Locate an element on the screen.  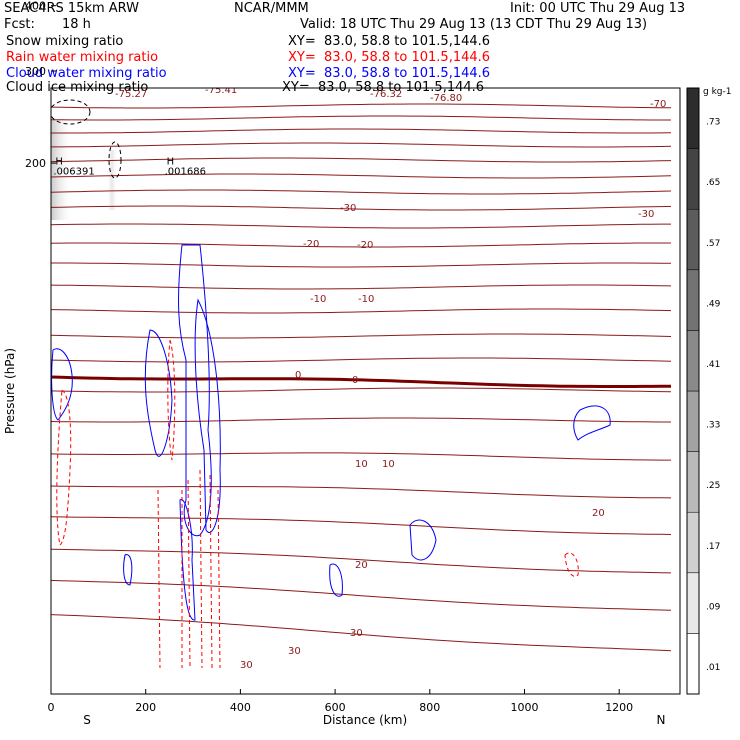
x-tick-label: 0 is located at coordinates (51, 707).